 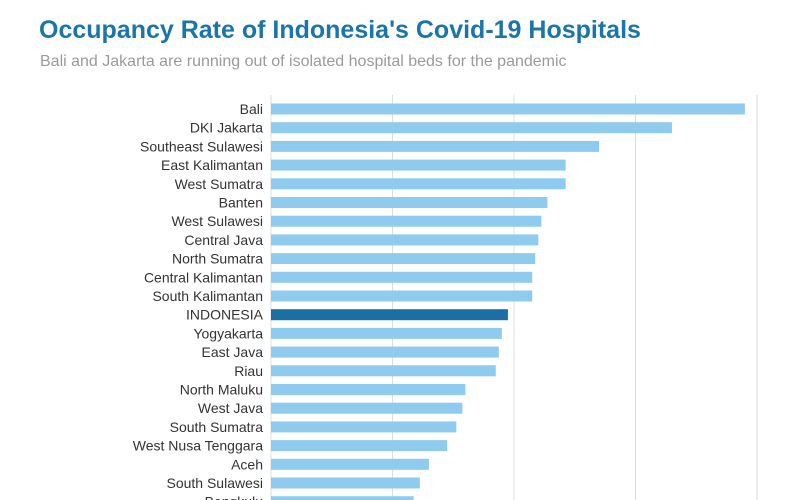 I want to click on highlight-bar, so click(x=389, y=315).